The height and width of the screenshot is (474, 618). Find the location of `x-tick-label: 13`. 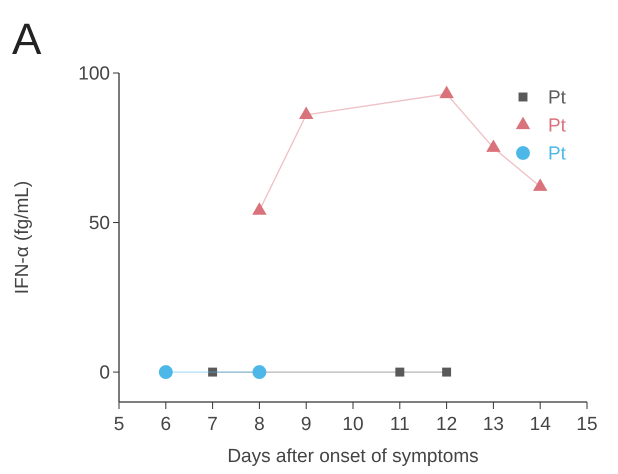

x-tick-label: 13 is located at coordinates (493, 424).